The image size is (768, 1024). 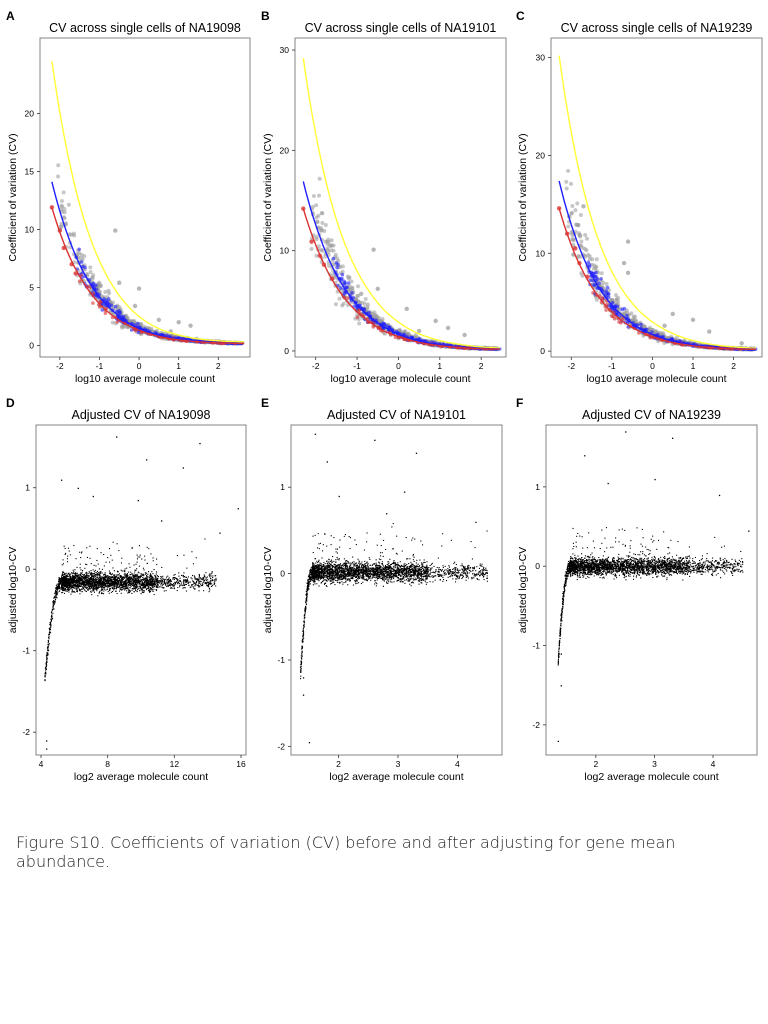 I want to click on x-tick-label: 1, so click(x=178, y=366).